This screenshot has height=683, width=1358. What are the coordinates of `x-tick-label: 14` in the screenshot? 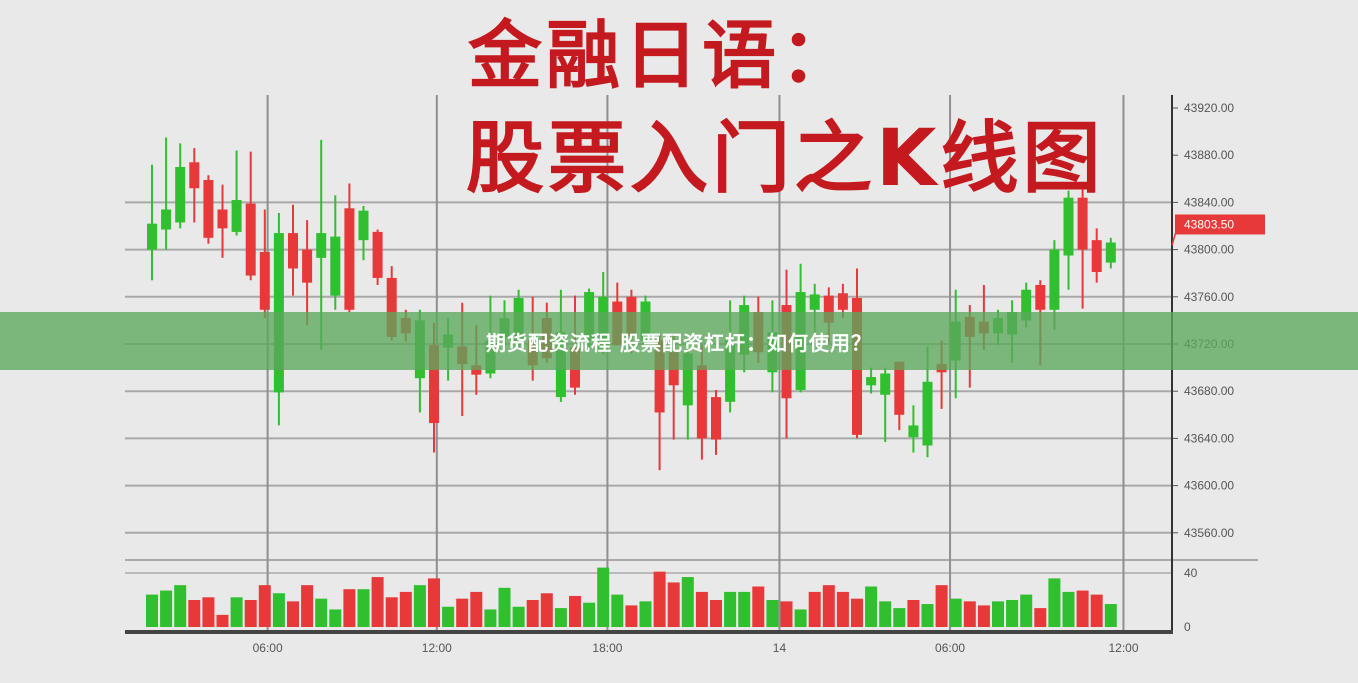 It's located at (780, 648).